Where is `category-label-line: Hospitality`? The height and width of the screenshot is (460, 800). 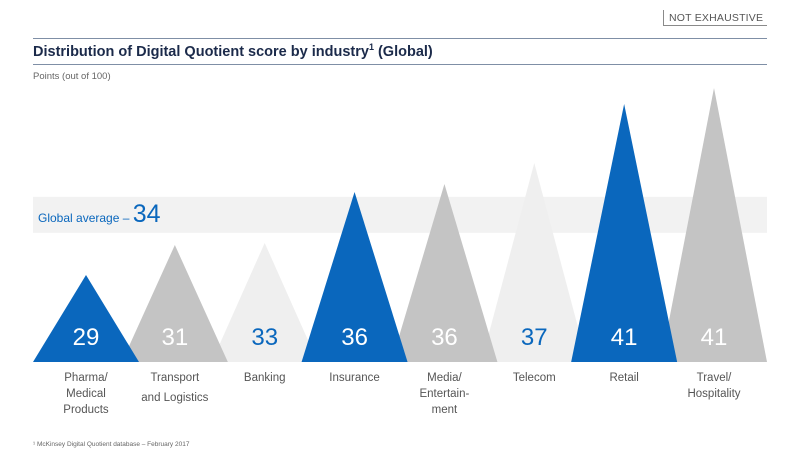
category-label-line: Hospitality is located at coordinates (714, 394).